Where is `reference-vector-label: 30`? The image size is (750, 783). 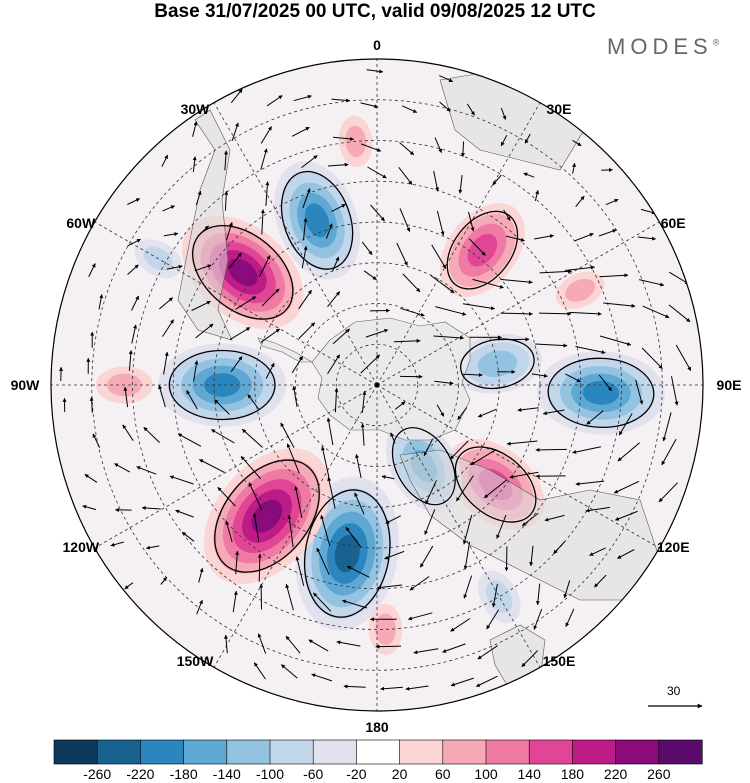 reference-vector-label: 30 is located at coordinates (674, 691).